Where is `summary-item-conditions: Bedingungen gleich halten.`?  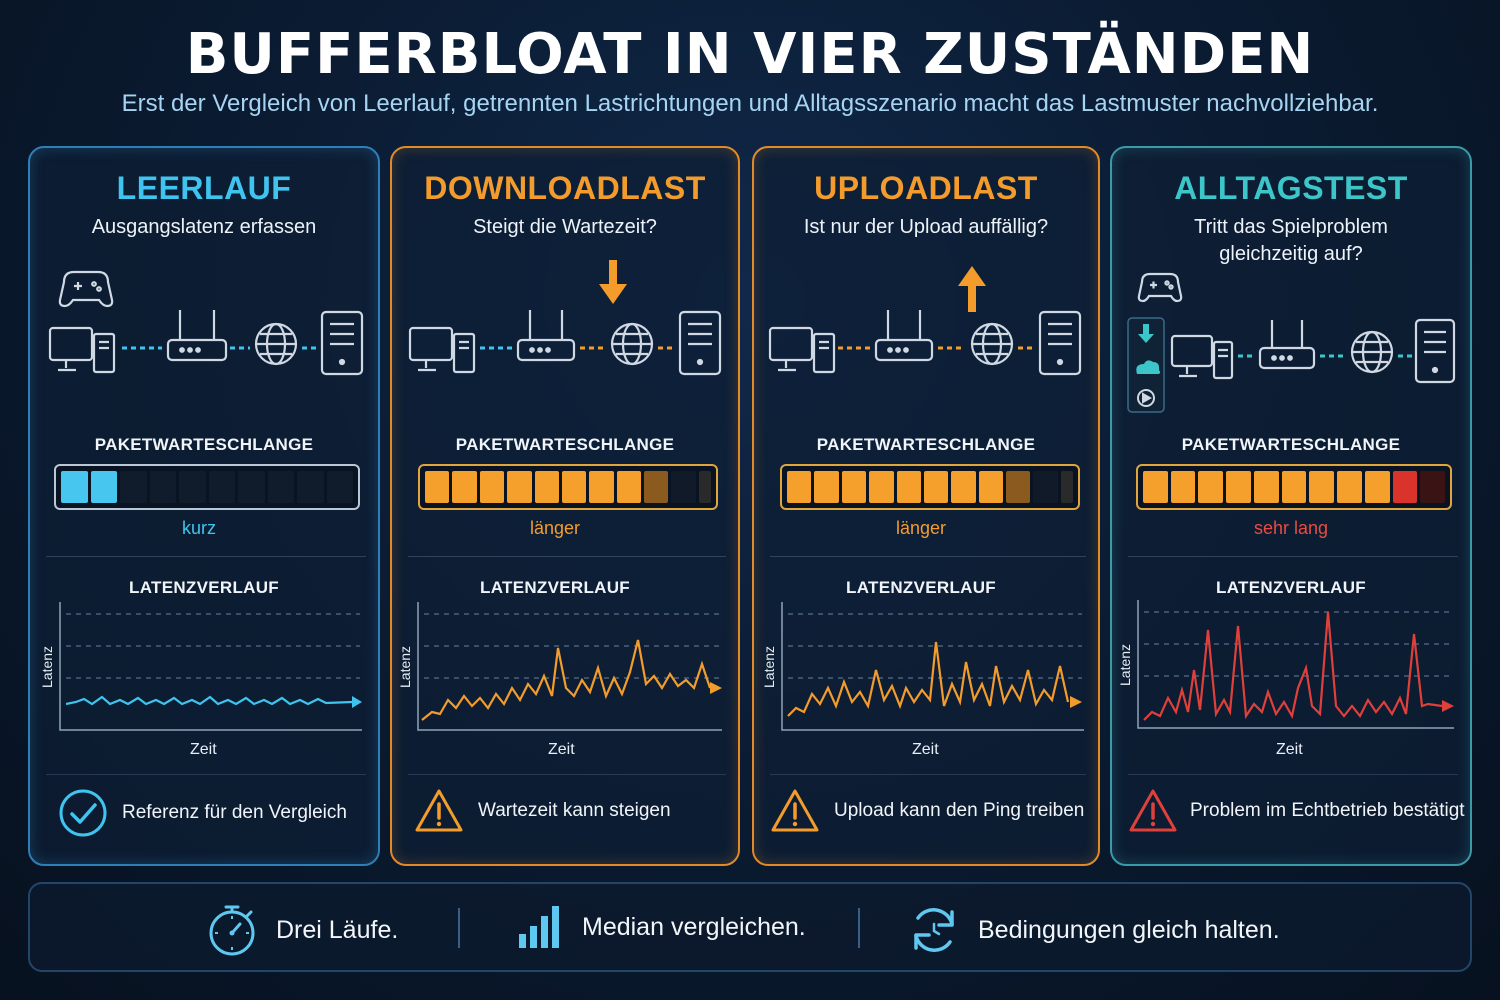 summary-item-conditions: Bedingungen gleich halten. is located at coordinates (1093, 930).